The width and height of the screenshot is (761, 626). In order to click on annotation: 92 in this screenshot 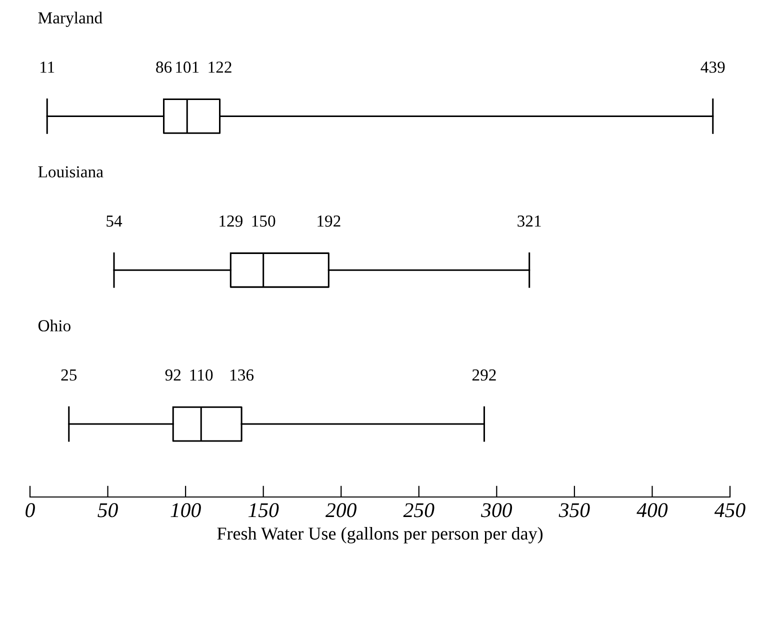, I will do `click(173, 375)`.